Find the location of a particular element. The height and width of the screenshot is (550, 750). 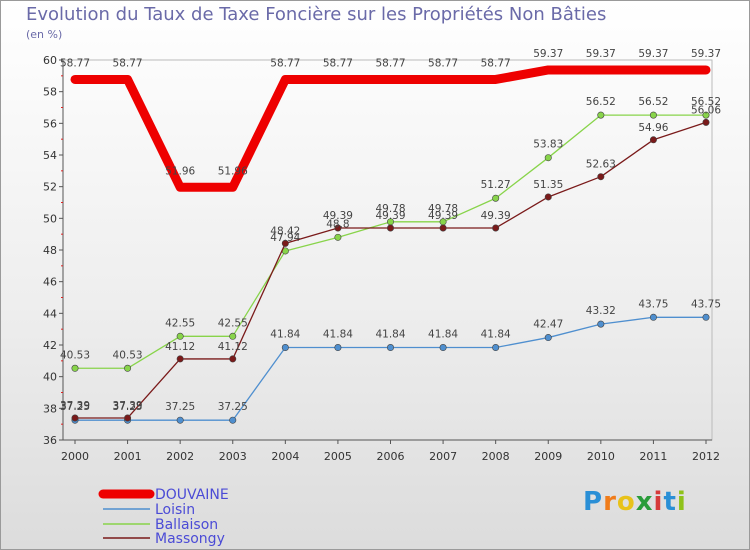

x-tick-label: 2009 is located at coordinates (548, 456).